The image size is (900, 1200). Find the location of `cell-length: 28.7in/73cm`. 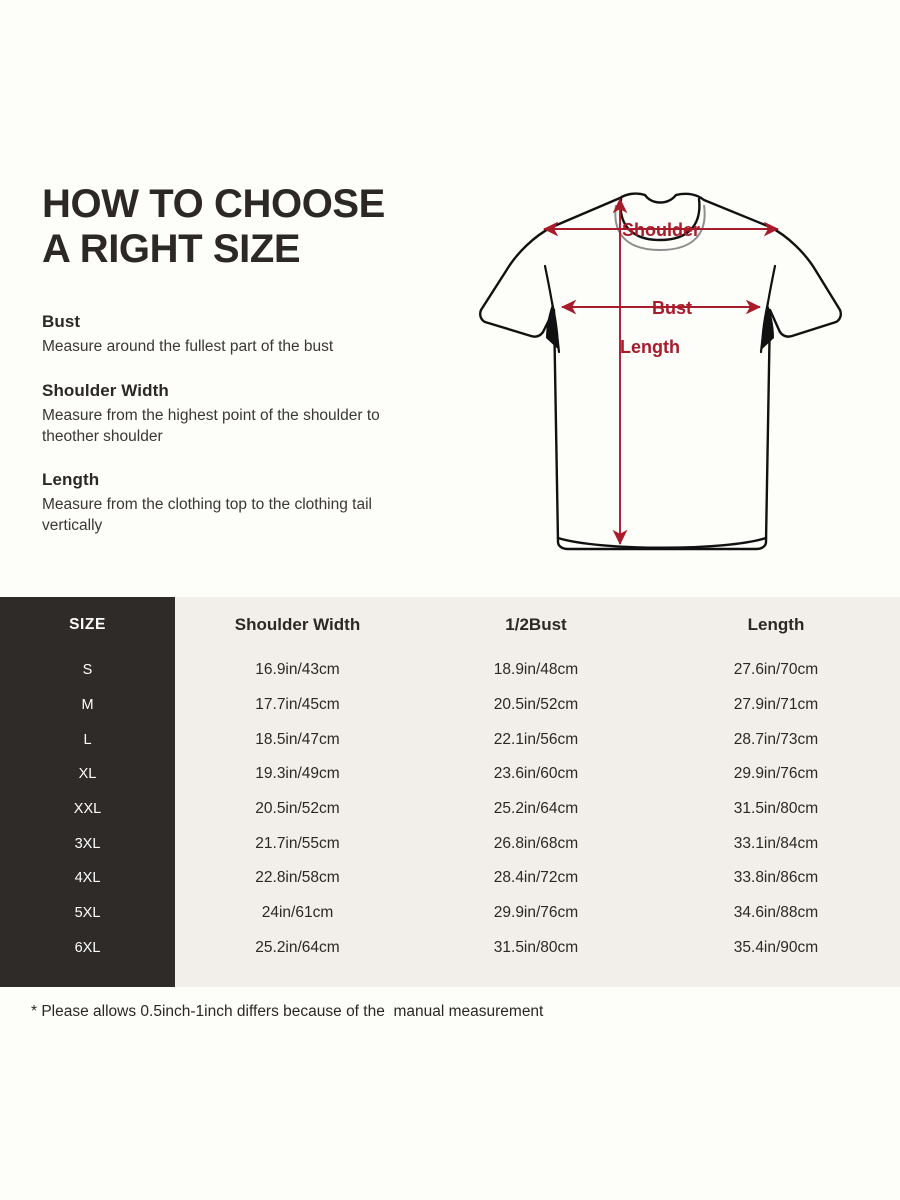

cell-length: 28.7in/73cm is located at coordinates (776, 739).